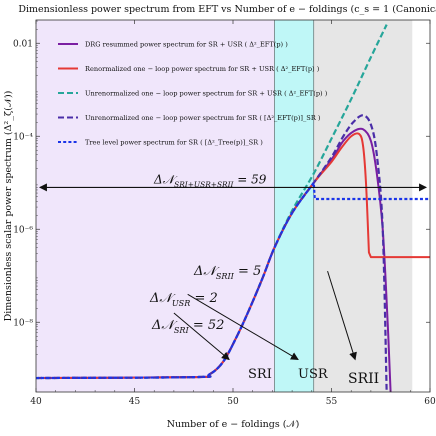 This screenshot has width=436, height=436. What do you see at coordinates (294, 206) in the screenshot?
I see `region-band-usr` at bounding box center [294, 206].